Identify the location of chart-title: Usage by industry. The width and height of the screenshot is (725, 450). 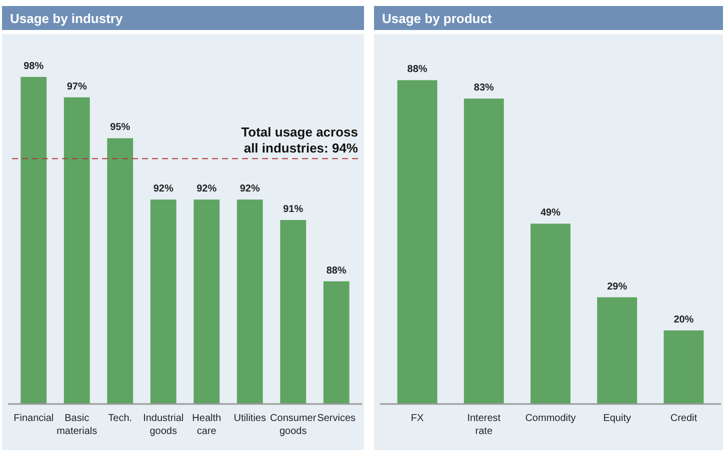
(67, 18).